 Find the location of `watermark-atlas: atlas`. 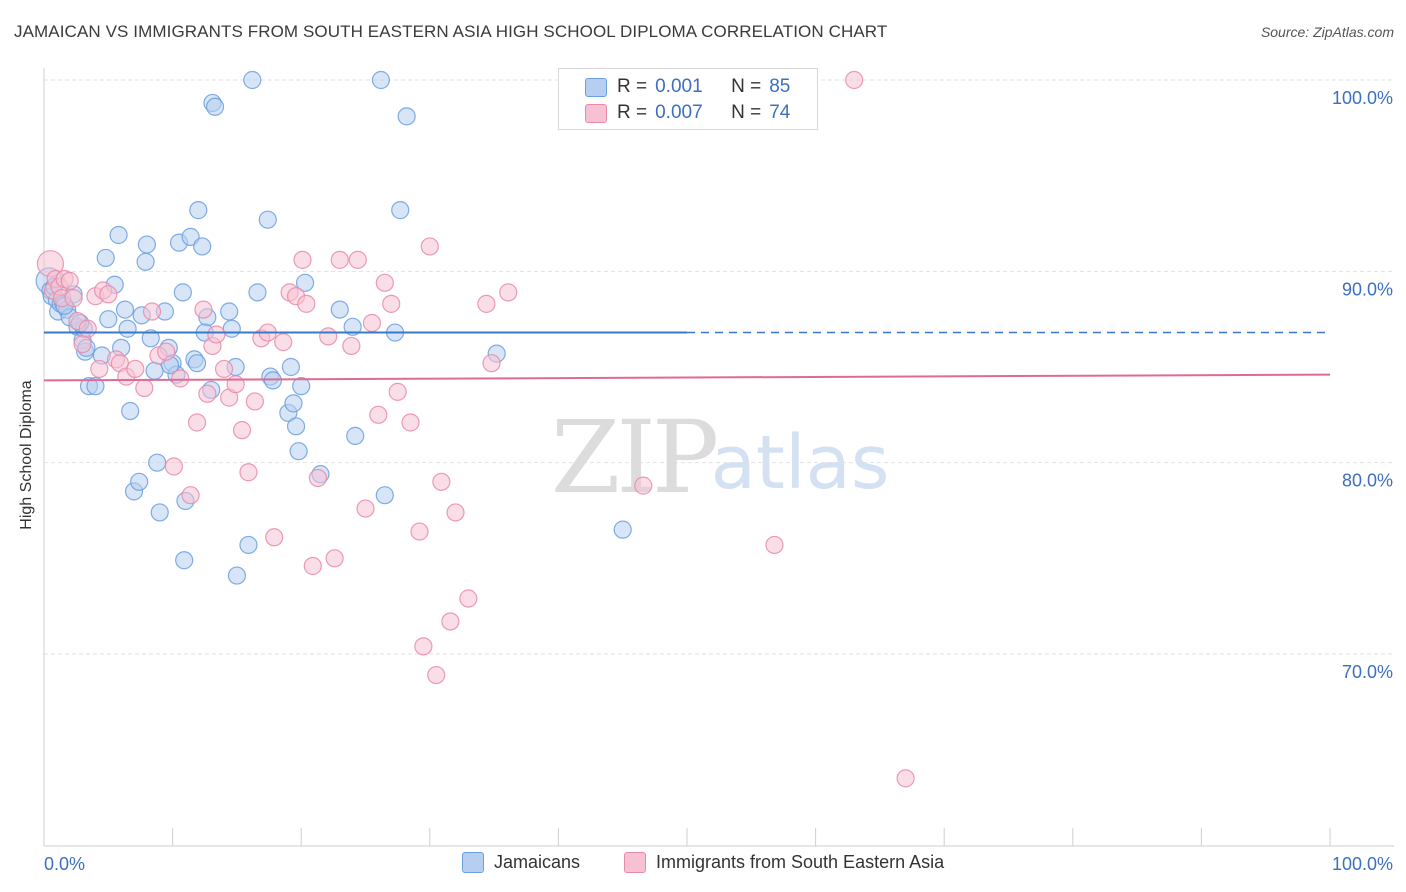

watermark-atlas: atlas is located at coordinates (800, 463).